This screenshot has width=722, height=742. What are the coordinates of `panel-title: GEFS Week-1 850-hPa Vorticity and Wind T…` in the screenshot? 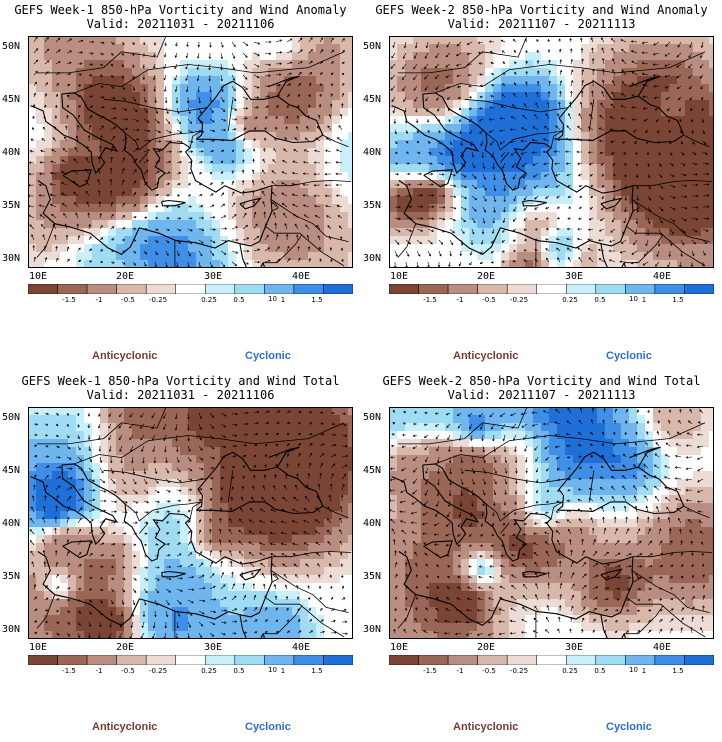 It's located at (180, 381).